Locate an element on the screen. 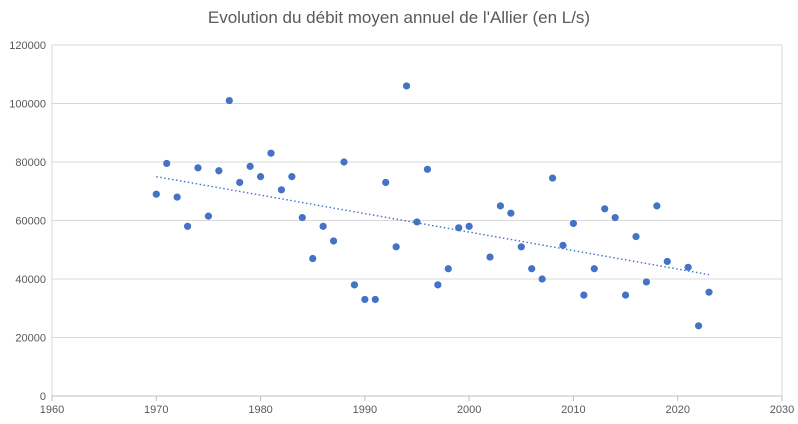  x-tick-label: 1960 is located at coordinates (52, 410).